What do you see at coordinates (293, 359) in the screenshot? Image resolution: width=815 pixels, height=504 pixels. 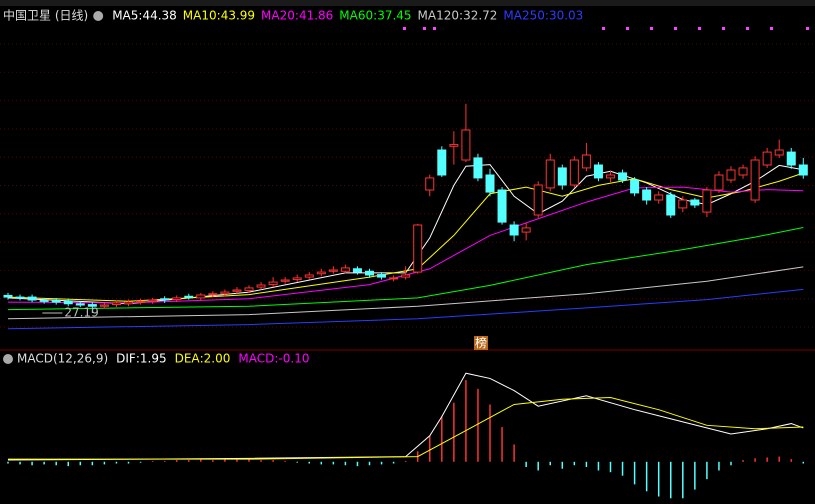 I see `legend-value: -0.10` at bounding box center [293, 359].